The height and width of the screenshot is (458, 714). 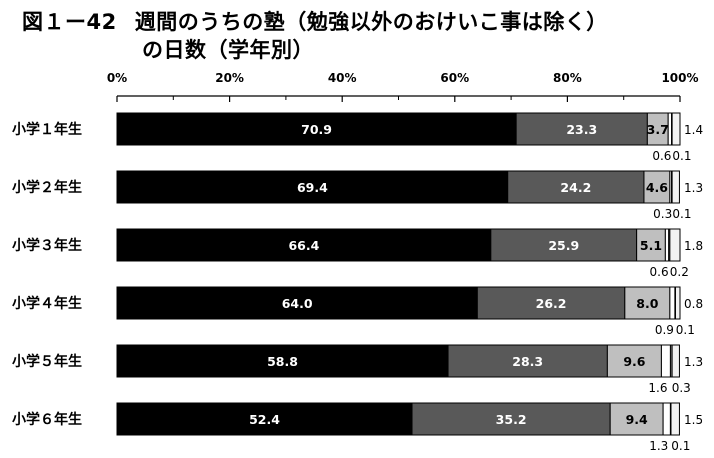 I want to click on bar-value-label: 8.0, so click(x=647, y=303).